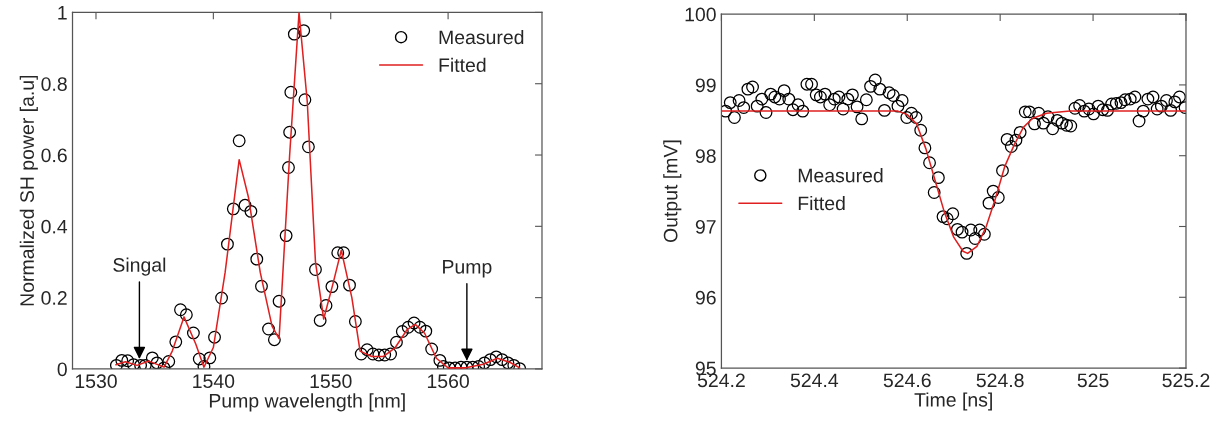 The width and height of the screenshot is (1229, 428). Describe the element at coordinates (814, 380) in the screenshot. I see `x-tick-label: 524.4` at that location.